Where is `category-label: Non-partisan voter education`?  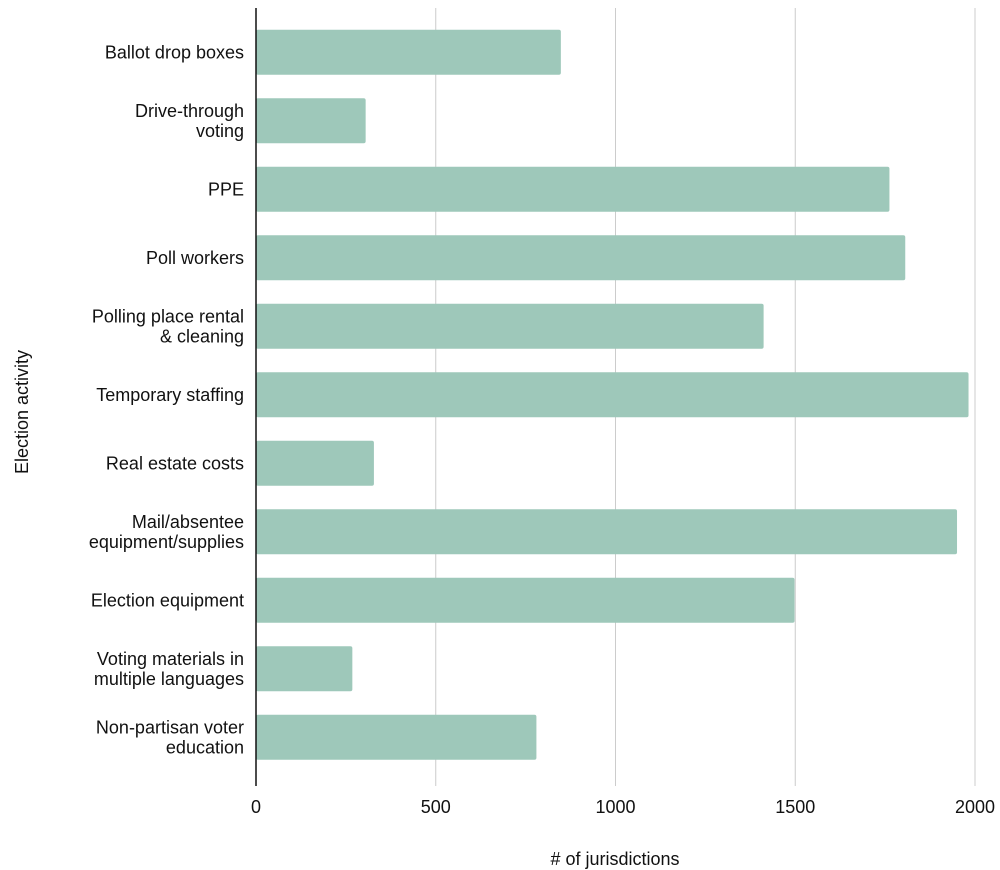
category-label: Non-partisan voter education is located at coordinates (170, 737).